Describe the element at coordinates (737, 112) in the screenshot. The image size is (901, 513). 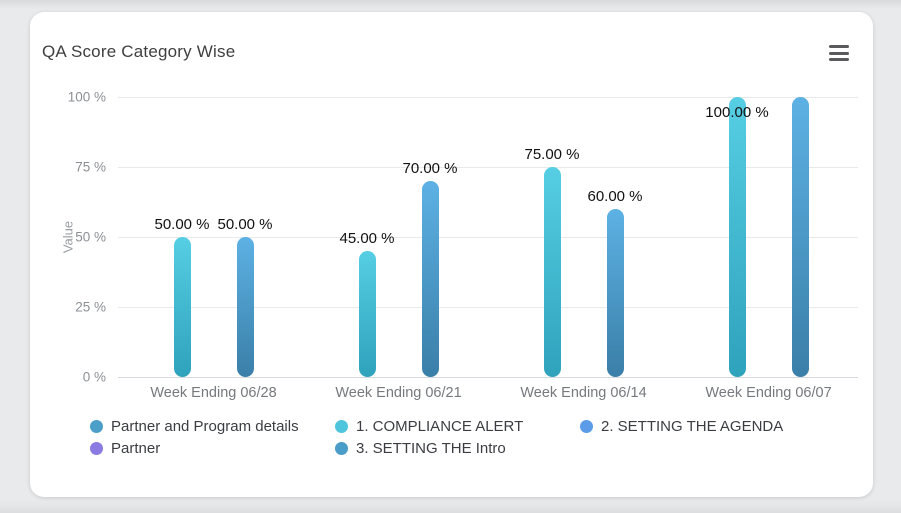
I see `bar-data-label: 100.00 %` at that location.